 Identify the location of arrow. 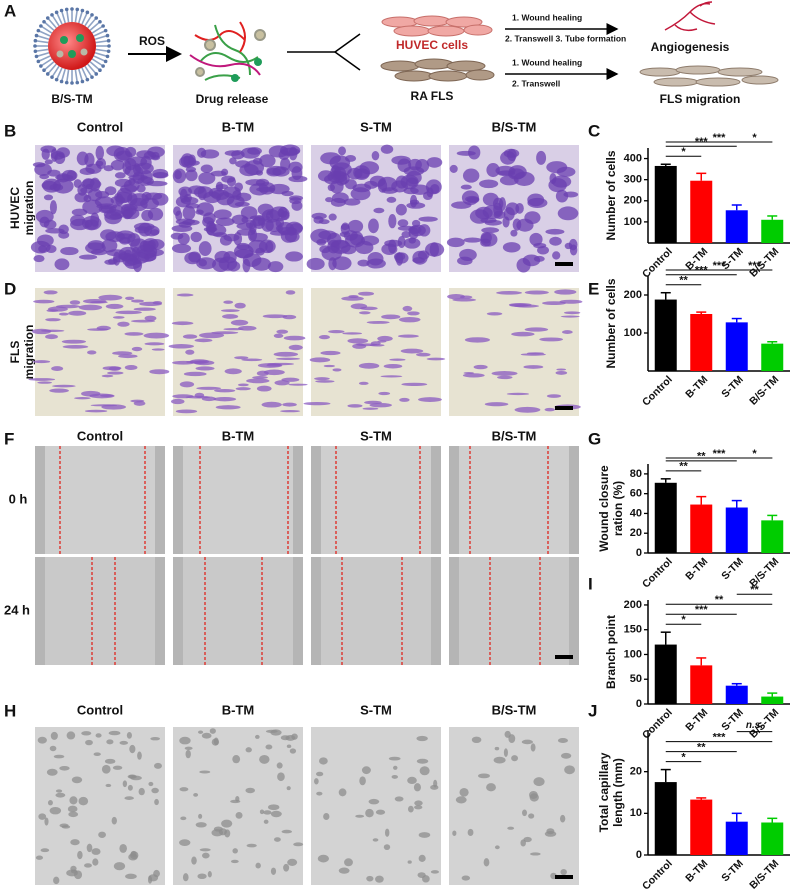
(347, 43).